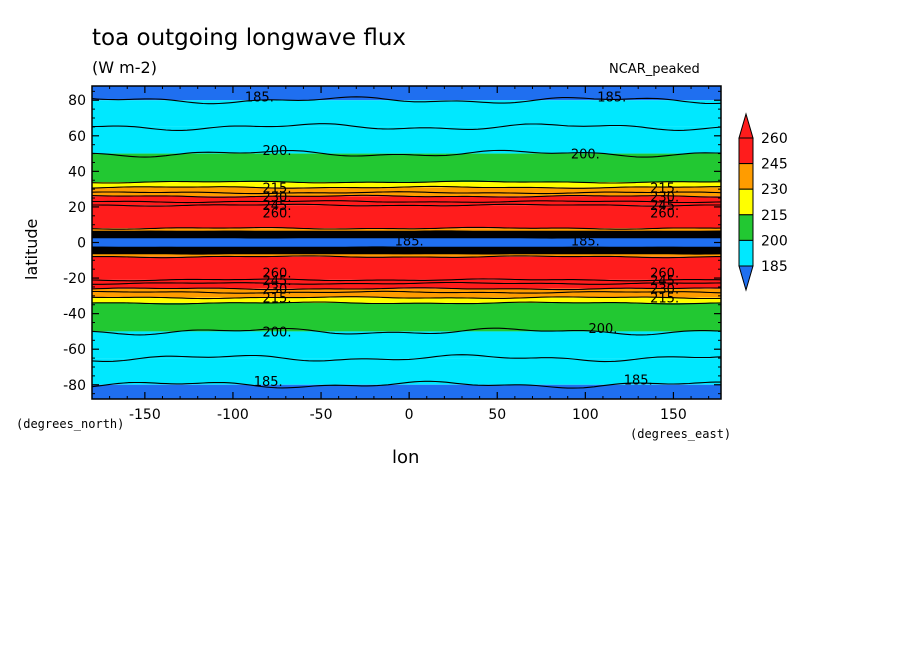 The image size is (904, 654). What do you see at coordinates (145, 415) in the screenshot?
I see `x-tick-label: -150` at bounding box center [145, 415].